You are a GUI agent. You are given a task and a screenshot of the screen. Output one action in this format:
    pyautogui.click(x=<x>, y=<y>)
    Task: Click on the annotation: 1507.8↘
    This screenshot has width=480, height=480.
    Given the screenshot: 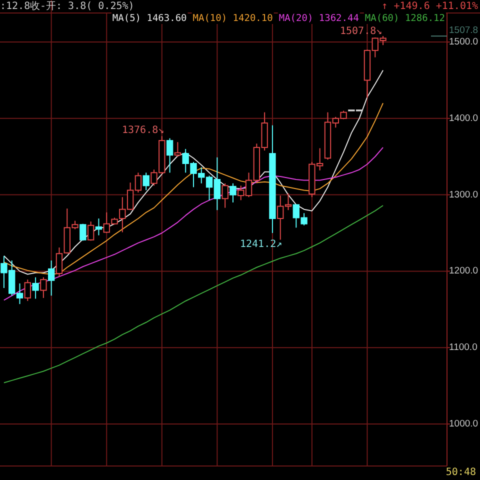 What is the action you would take?
    pyautogui.click(x=361, y=31)
    